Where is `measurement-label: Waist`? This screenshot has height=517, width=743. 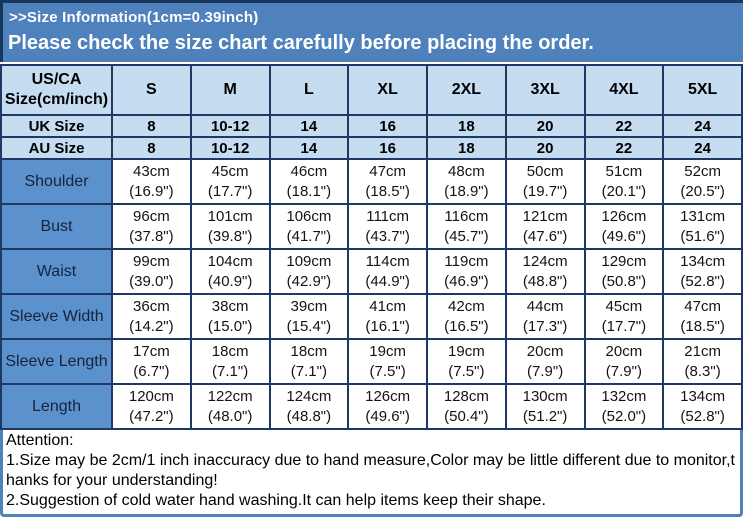
measurement-label: Waist is located at coordinates (56, 271).